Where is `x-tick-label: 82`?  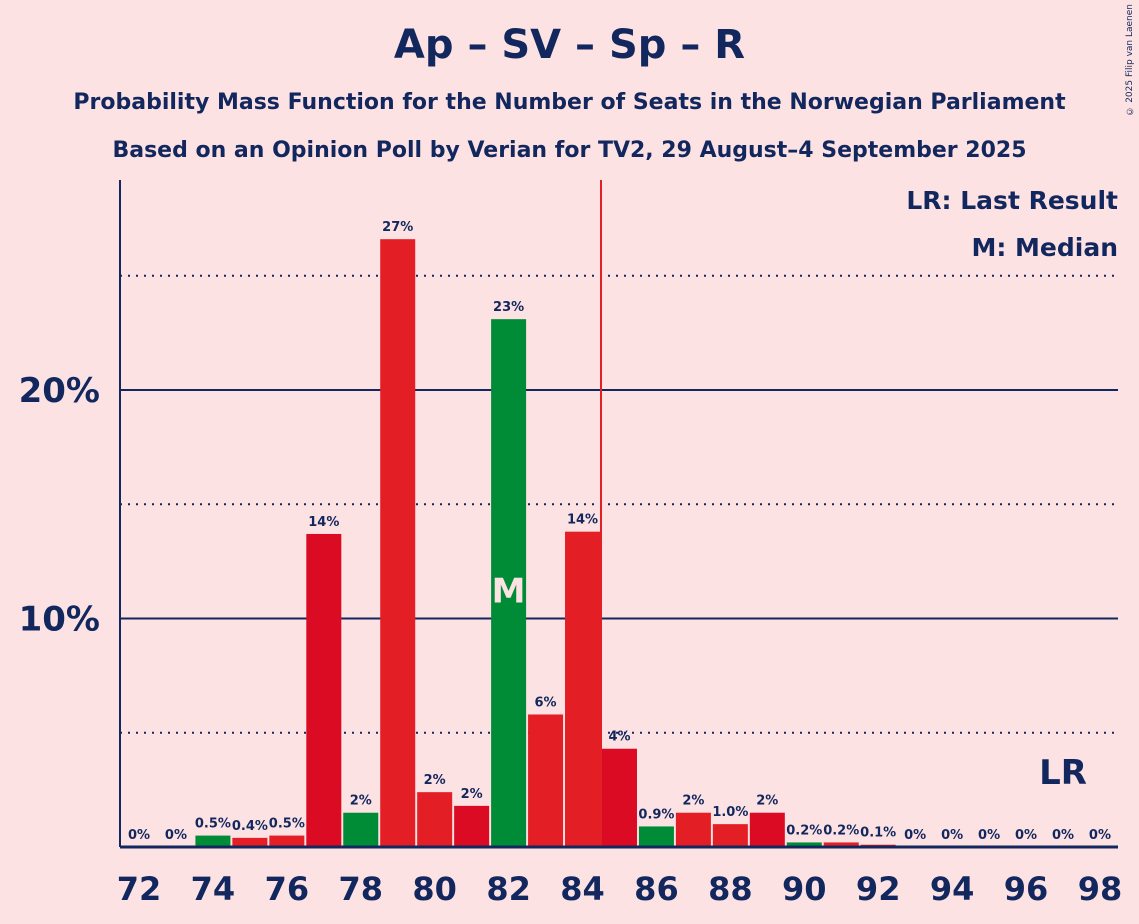
x-tick-label: 82 is located at coordinates (508, 889).